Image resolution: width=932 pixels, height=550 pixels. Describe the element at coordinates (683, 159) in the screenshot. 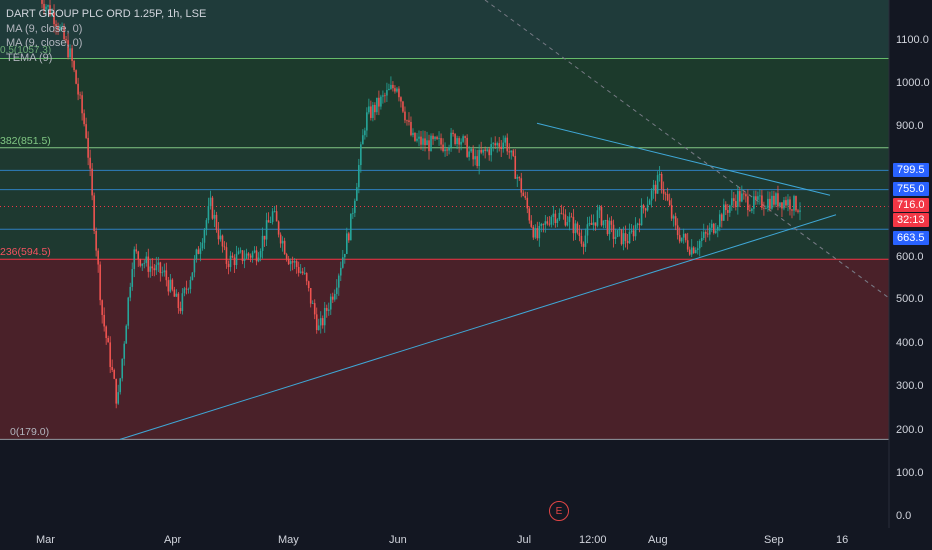

I see `descending-trendline` at that location.